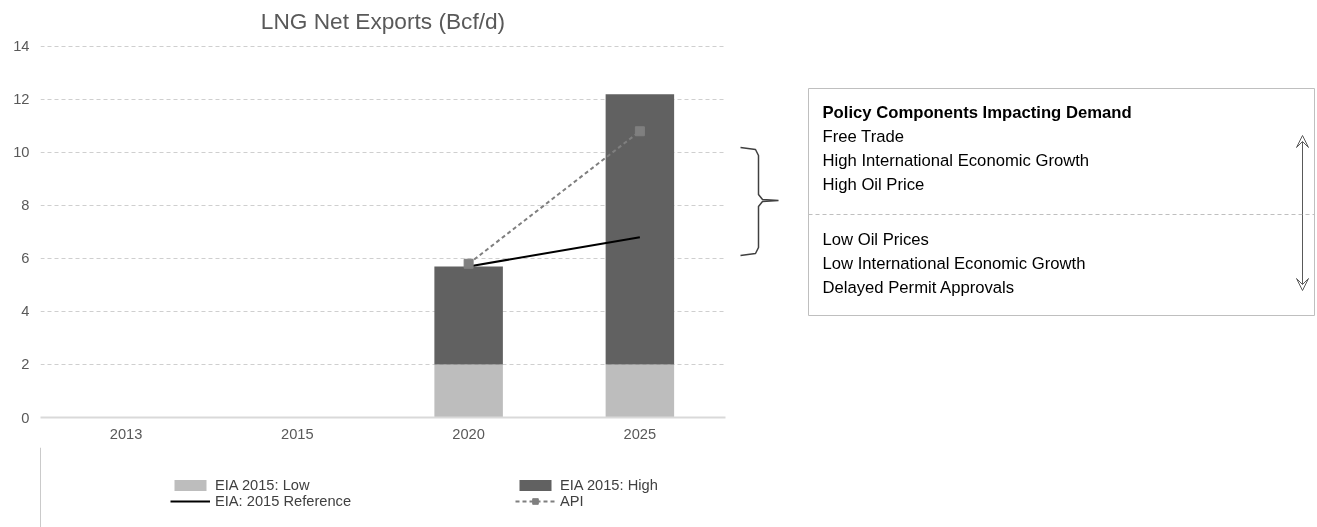  I want to click on chart-title: LNG Net Exports (Bcf/d), so click(383, 20).